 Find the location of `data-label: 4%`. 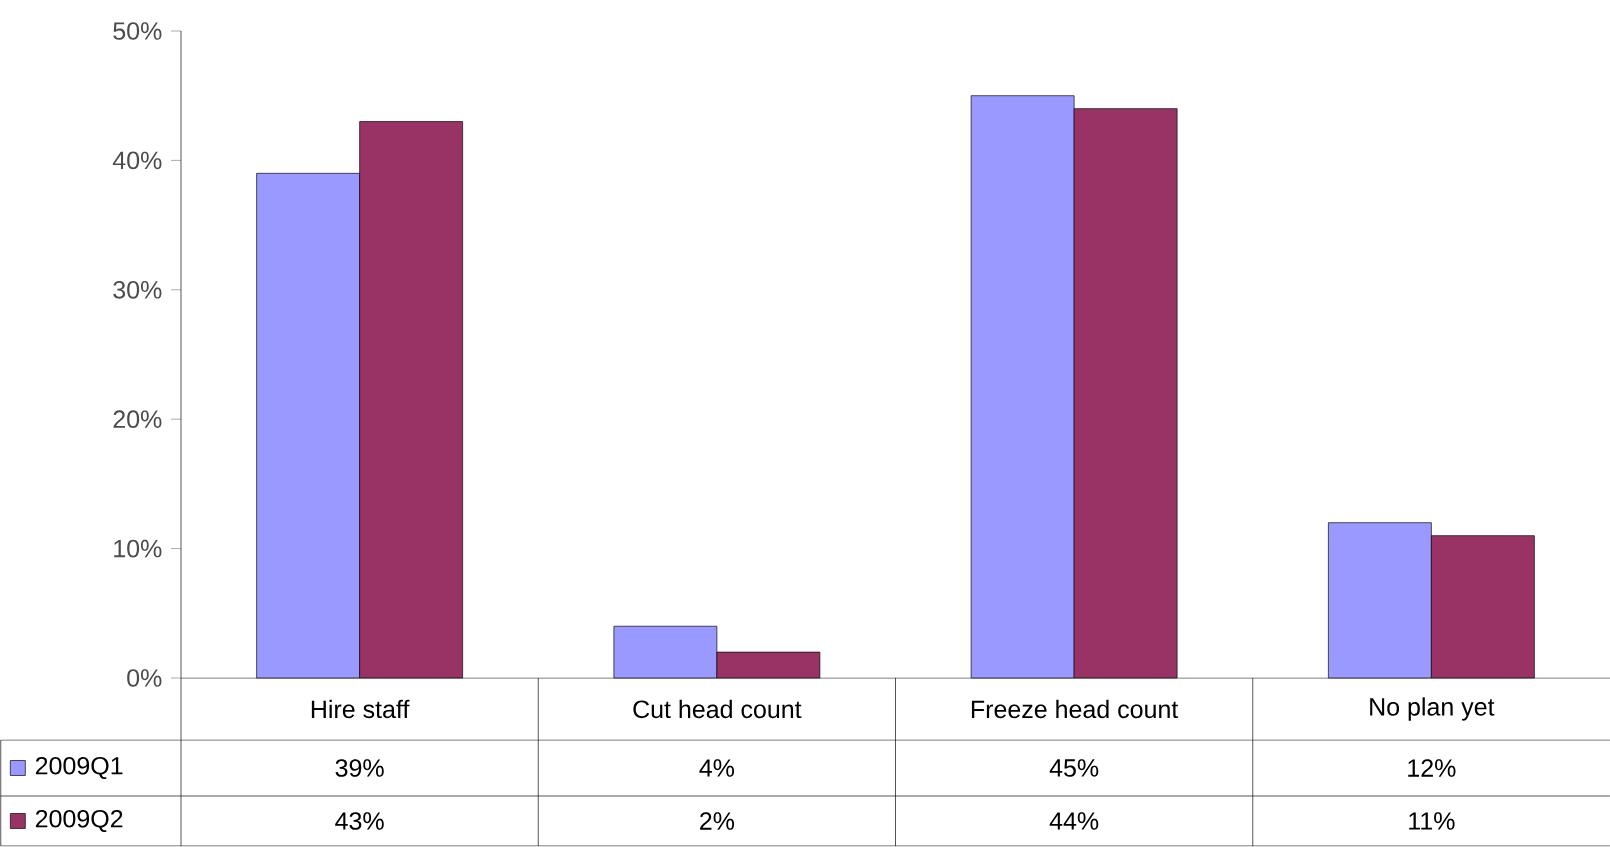

data-label: 4% is located at coordinates (717, 768).